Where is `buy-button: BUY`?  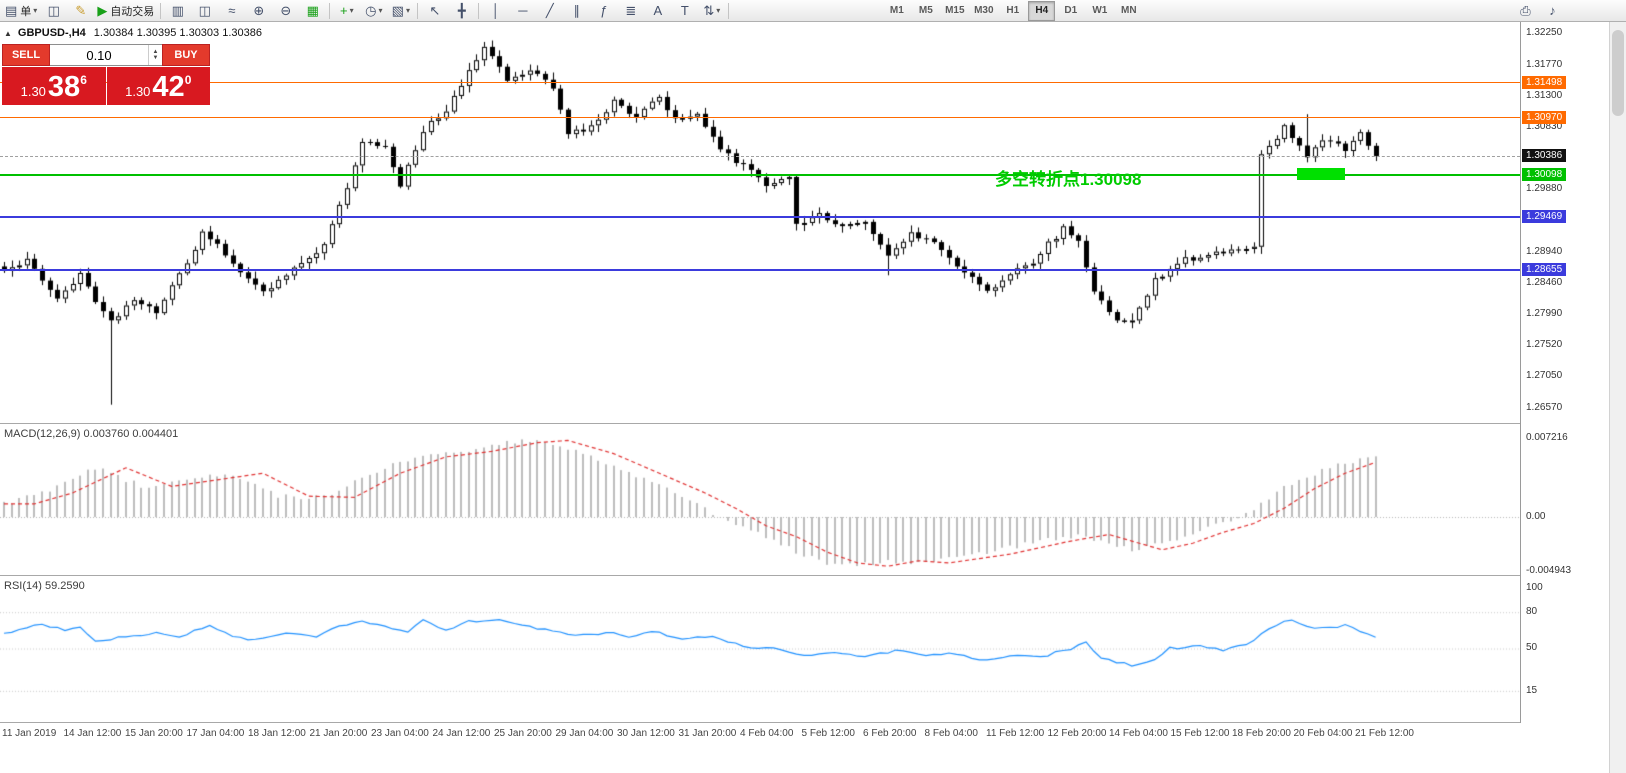 buy-button: BUY is located at coordinates (186, 55).